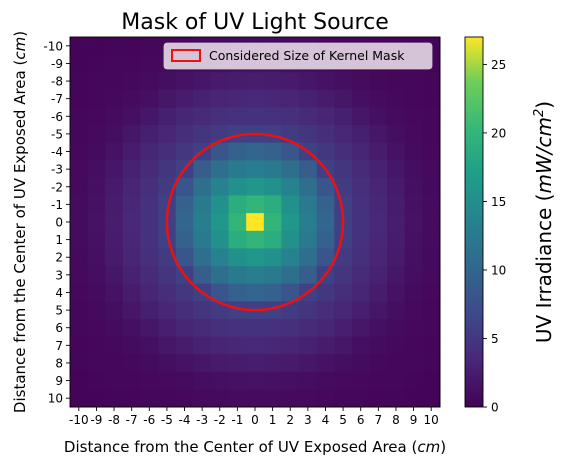 This screenshot has width=569, height=468. I want to click on x-tick-label: -3, so click(202, 420).